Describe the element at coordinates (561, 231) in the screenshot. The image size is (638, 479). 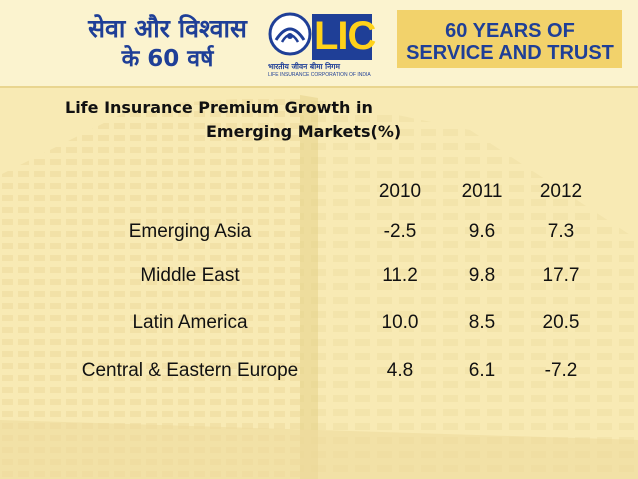
I see `cell-emerging-asia-2012: 7.3` at that location.